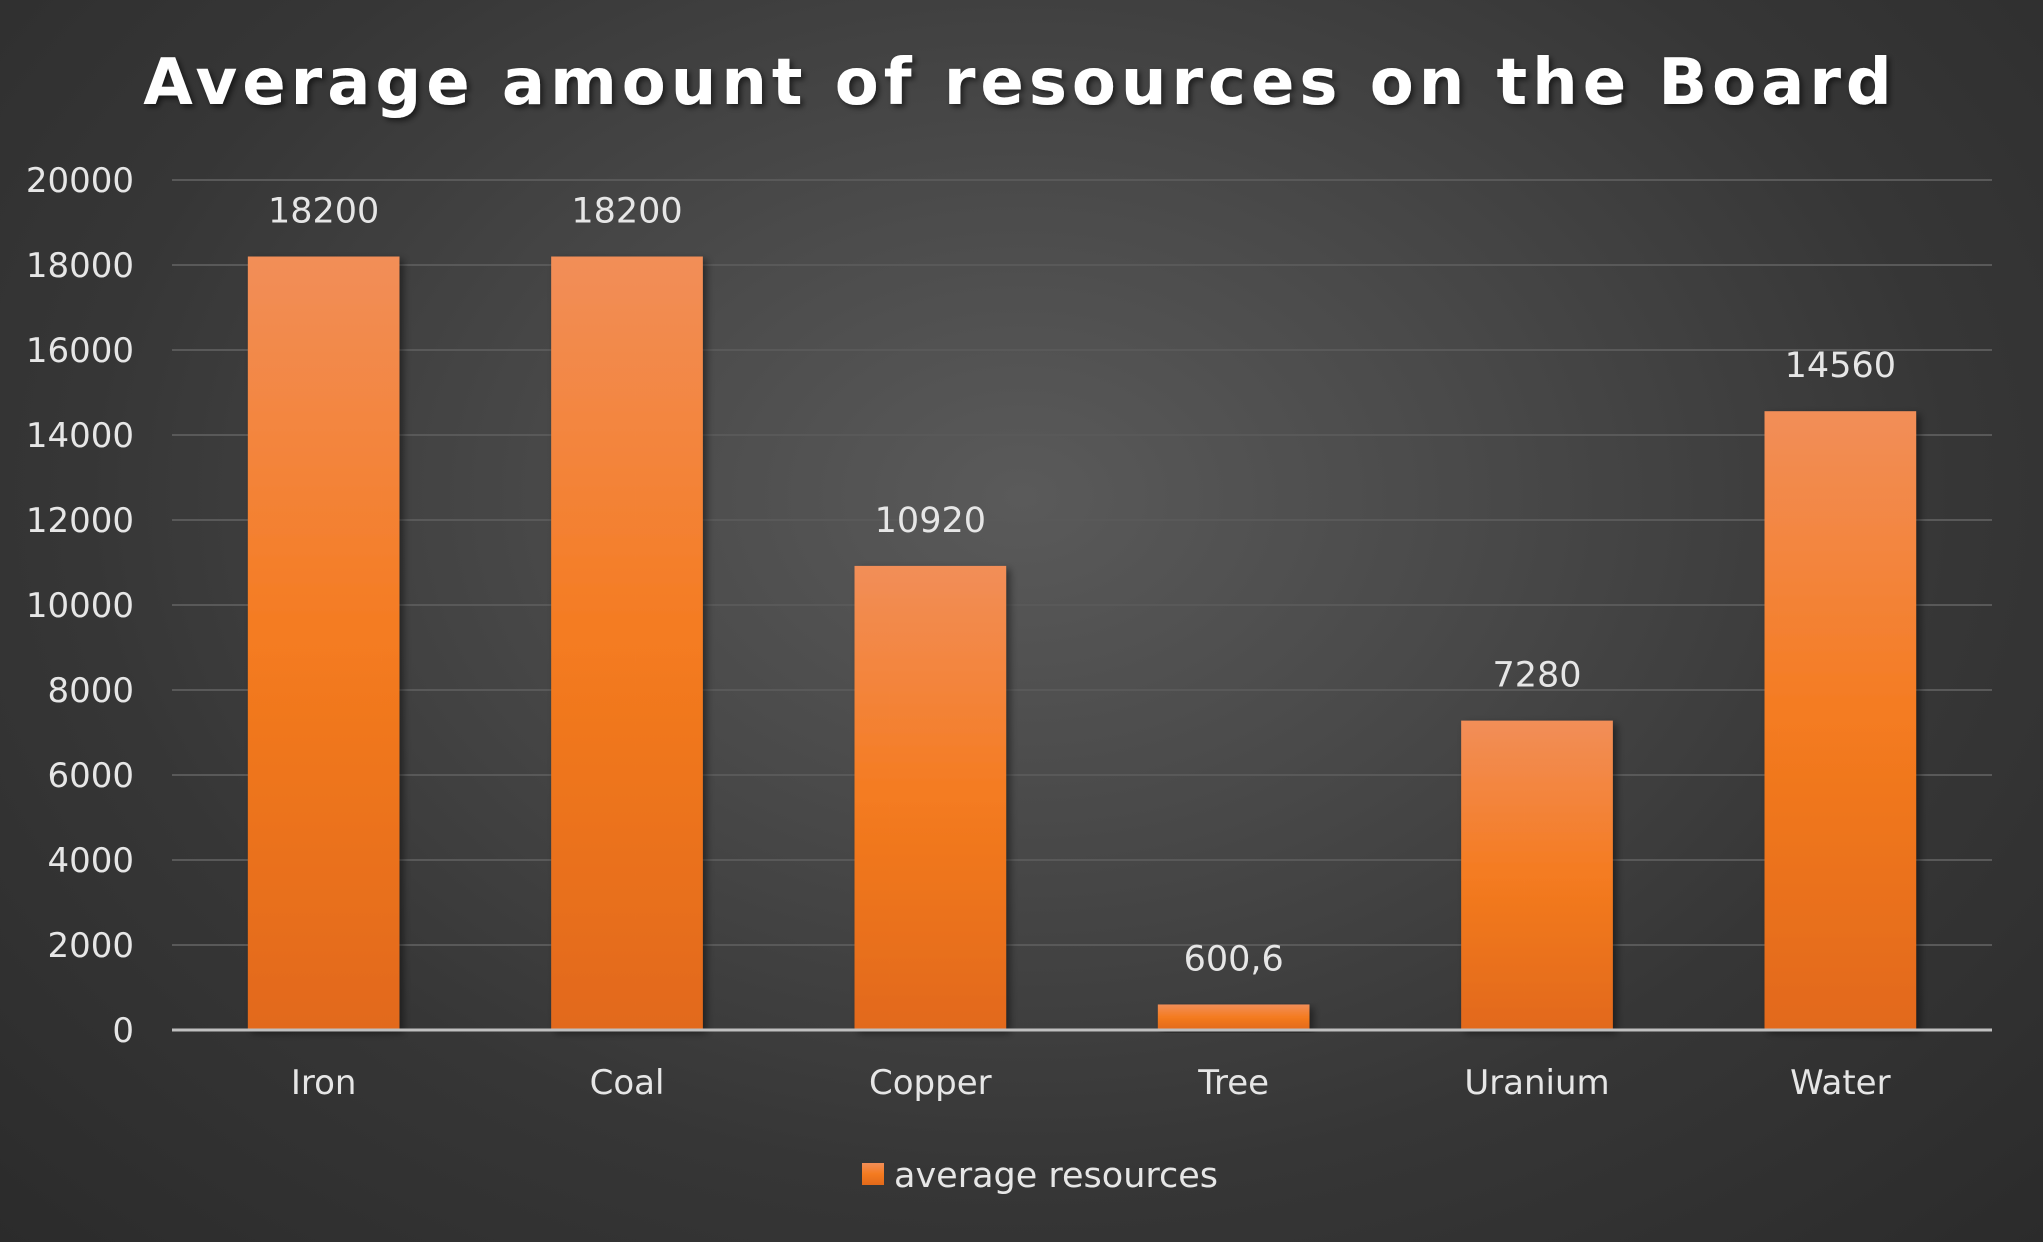 The image size is (2043, 1242). Describe the element at coordinates (930, 1083) in the screenshot. I see `x-tick-label-copper: Copper` at that location.